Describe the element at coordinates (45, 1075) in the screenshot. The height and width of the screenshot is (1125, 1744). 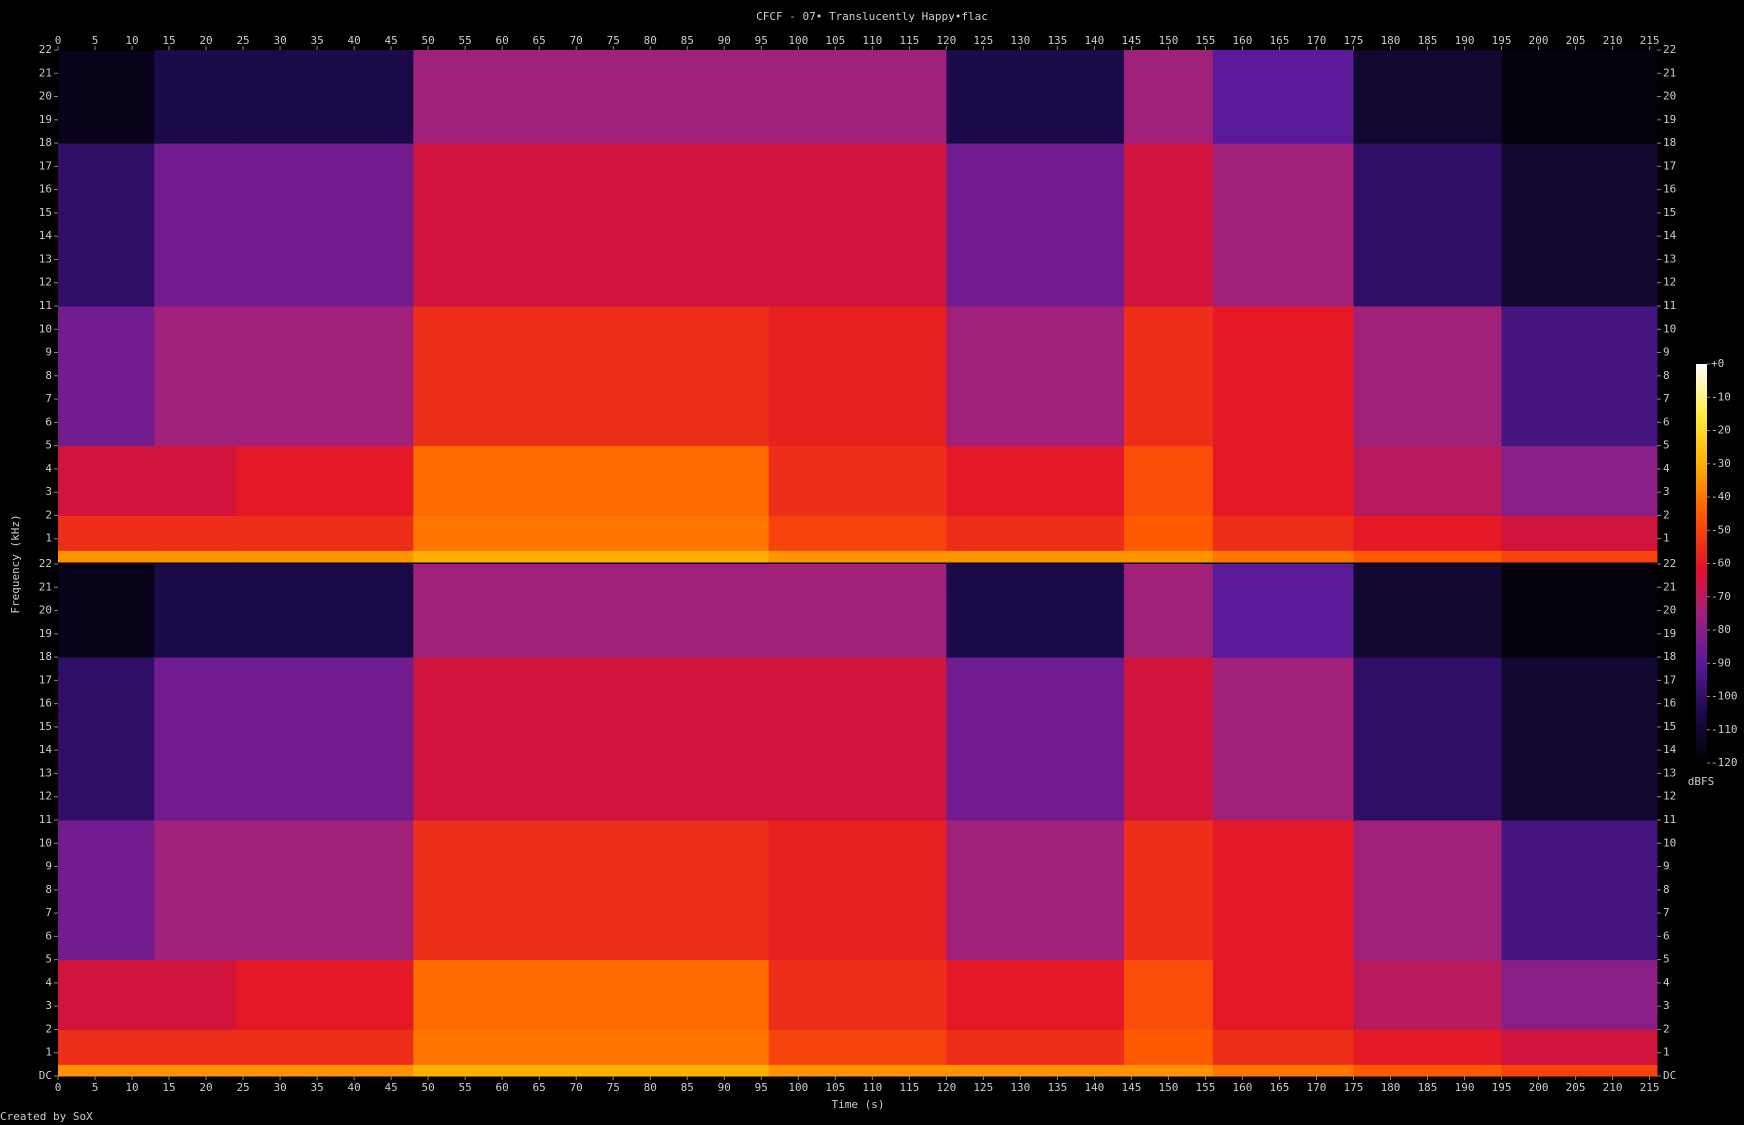
I see `y-tick-label: DC` at that location.